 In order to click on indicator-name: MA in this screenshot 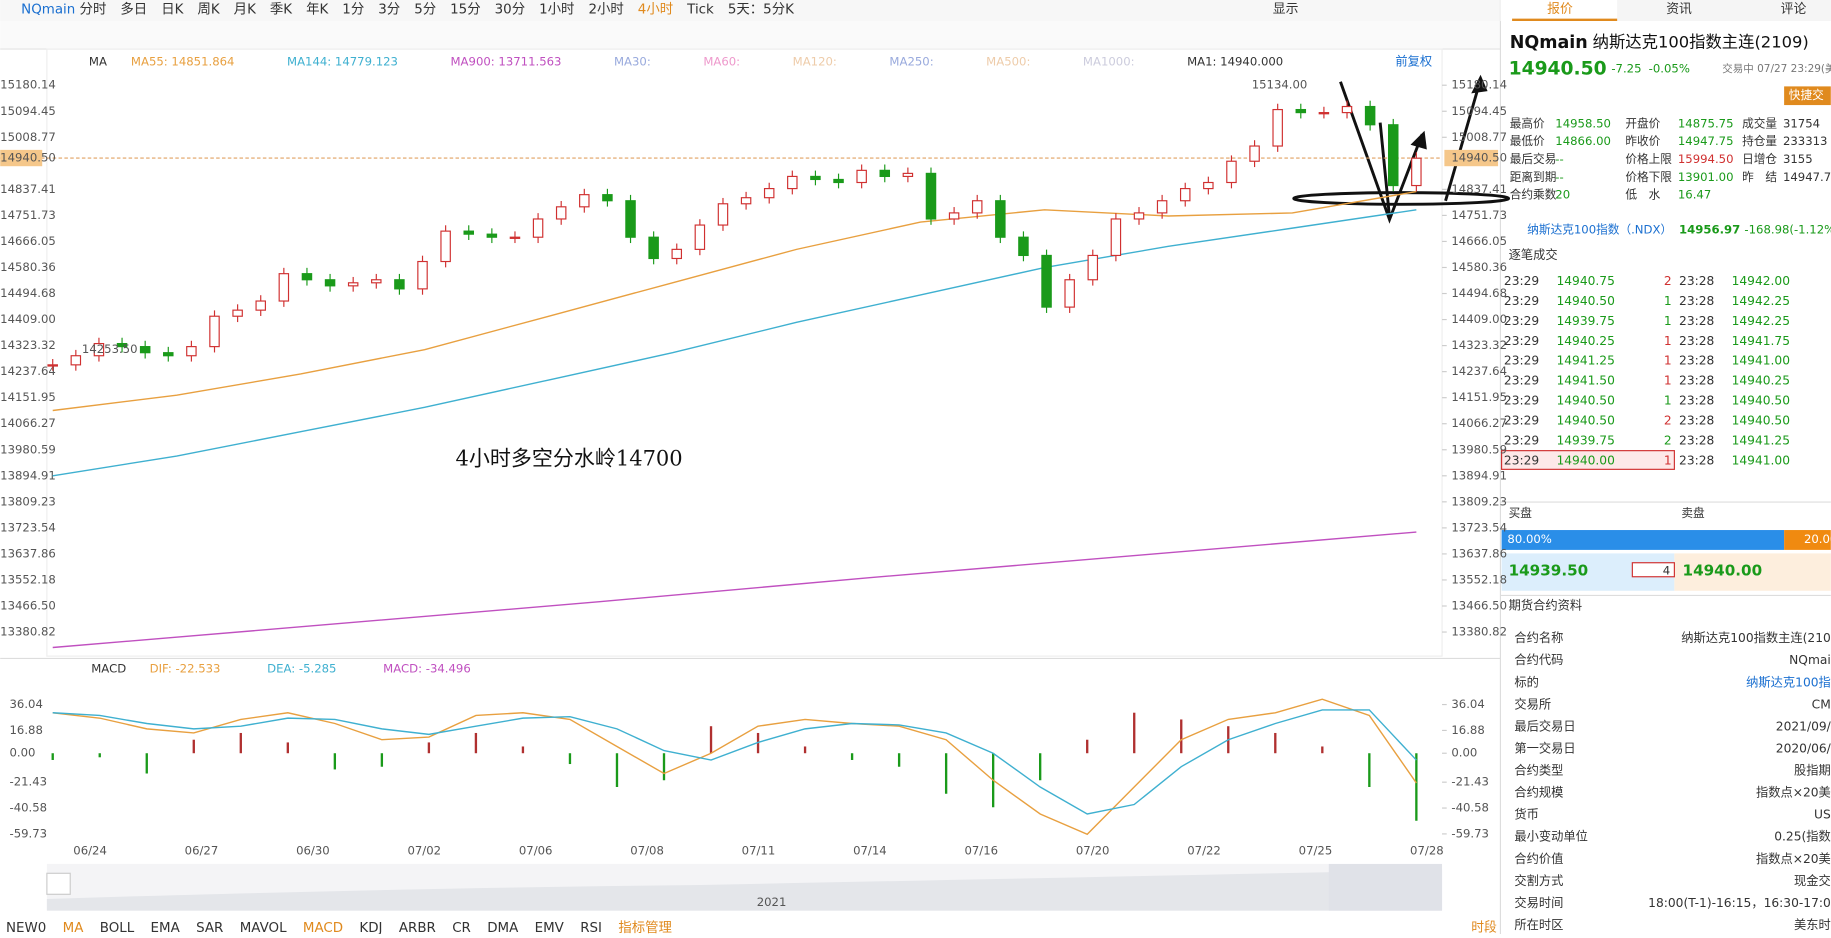, I will do `click(98, 61)`.